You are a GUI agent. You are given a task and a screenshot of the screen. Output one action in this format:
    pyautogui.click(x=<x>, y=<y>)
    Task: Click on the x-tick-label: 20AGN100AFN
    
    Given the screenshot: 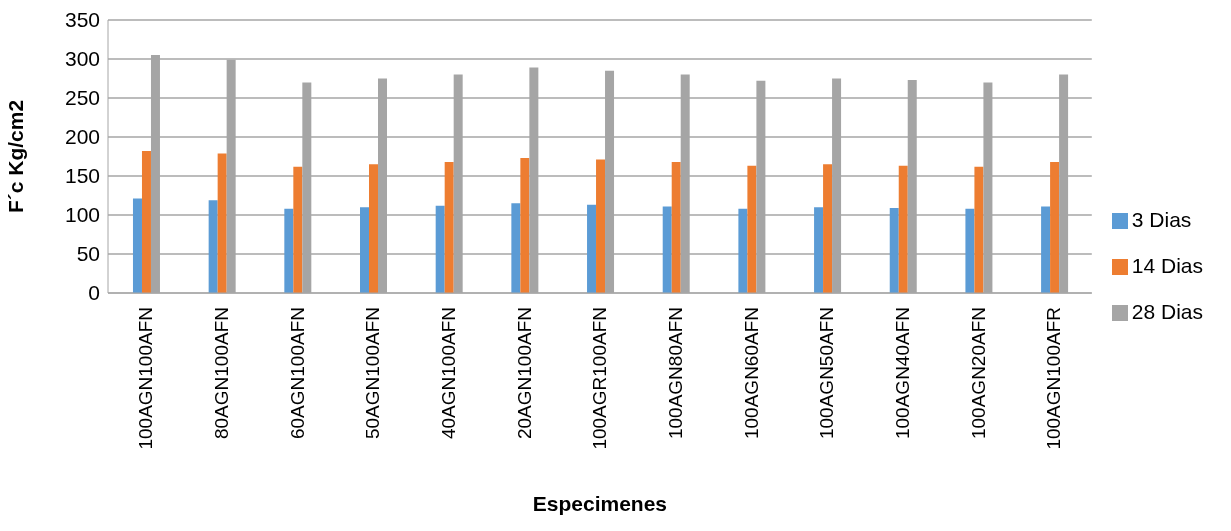 What is the action you would take?
    pyautogui.click(x=524, y=373)
    